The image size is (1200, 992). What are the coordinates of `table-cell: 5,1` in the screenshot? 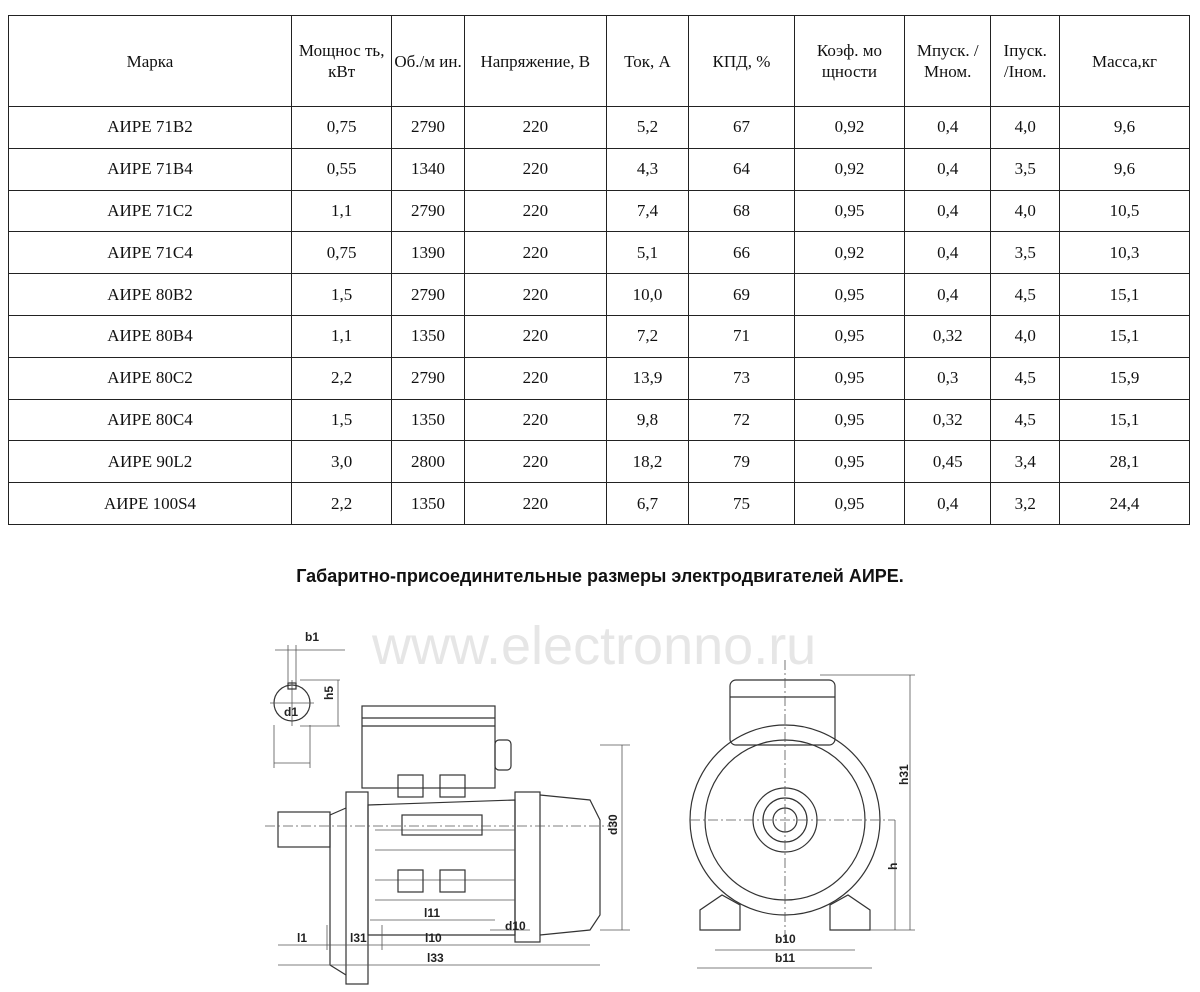 It's located at (647, 253).